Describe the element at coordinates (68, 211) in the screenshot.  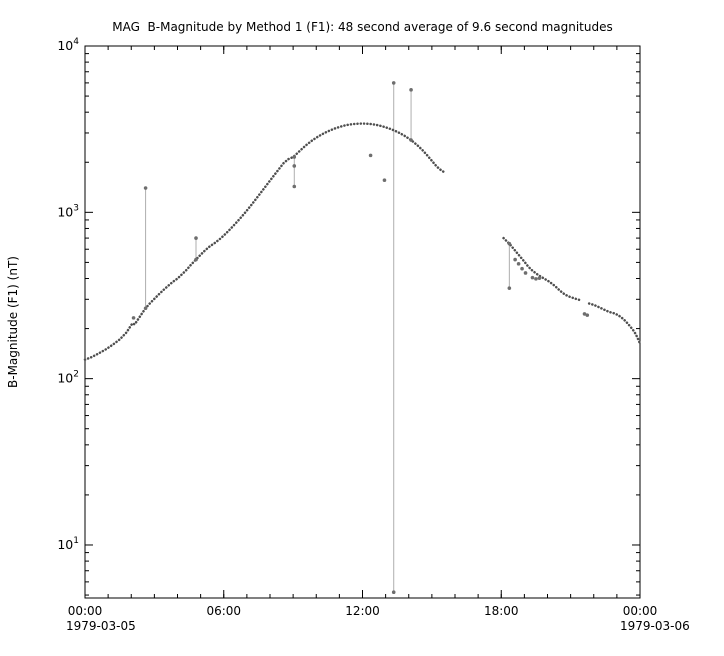
I see `y-tick-label: 103` at that location.